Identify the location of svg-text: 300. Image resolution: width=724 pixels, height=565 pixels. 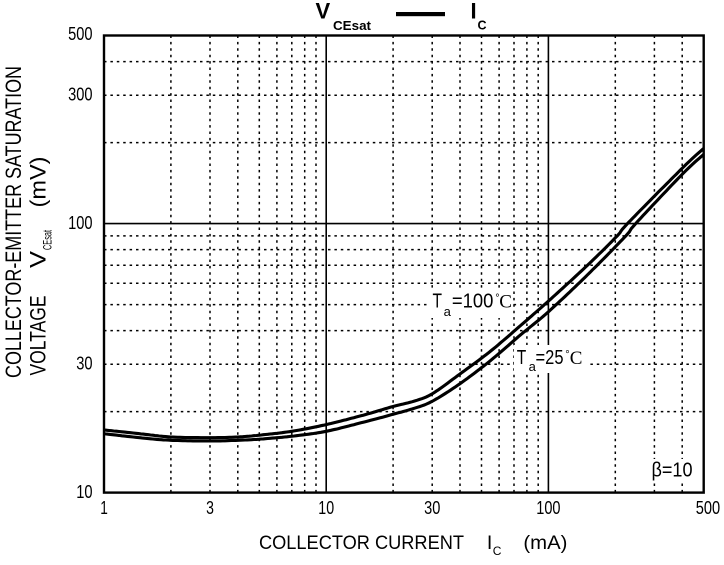
(80, 95).